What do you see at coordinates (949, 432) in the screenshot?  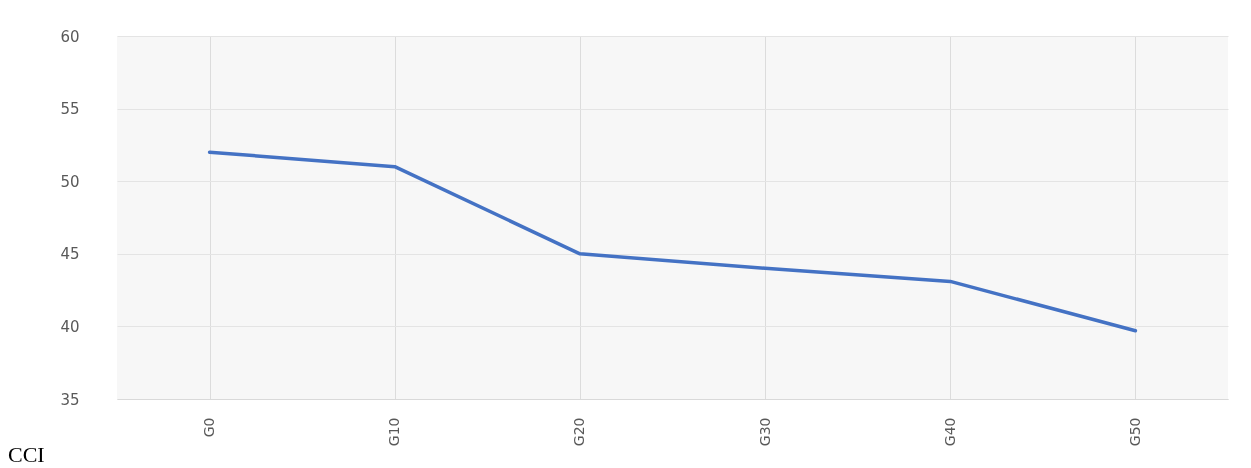 I see `x-tick-label: G40` at bounding box center [949, 432].